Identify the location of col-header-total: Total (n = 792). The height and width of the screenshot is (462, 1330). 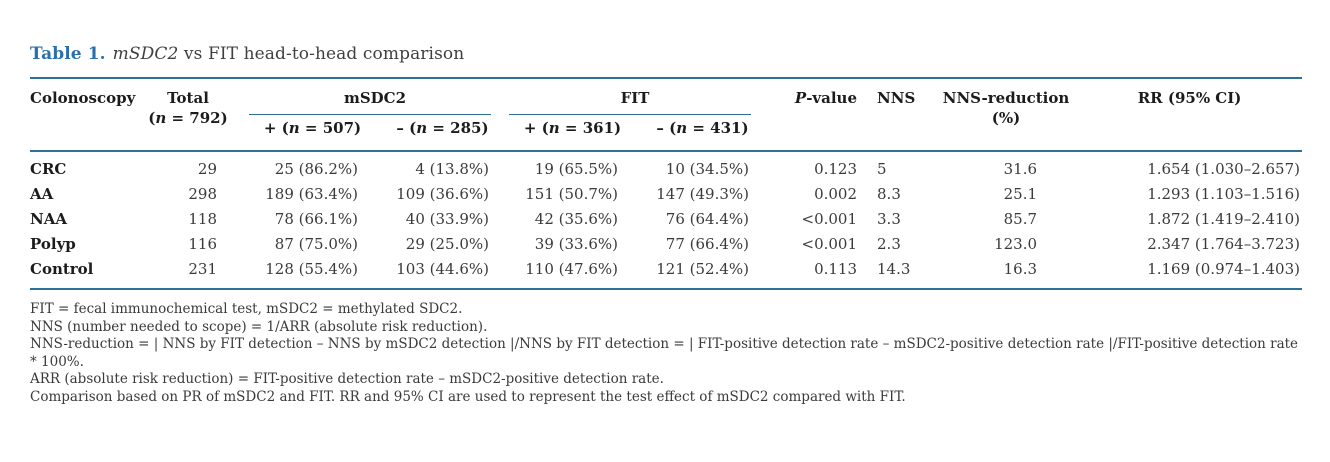
(195, 114).